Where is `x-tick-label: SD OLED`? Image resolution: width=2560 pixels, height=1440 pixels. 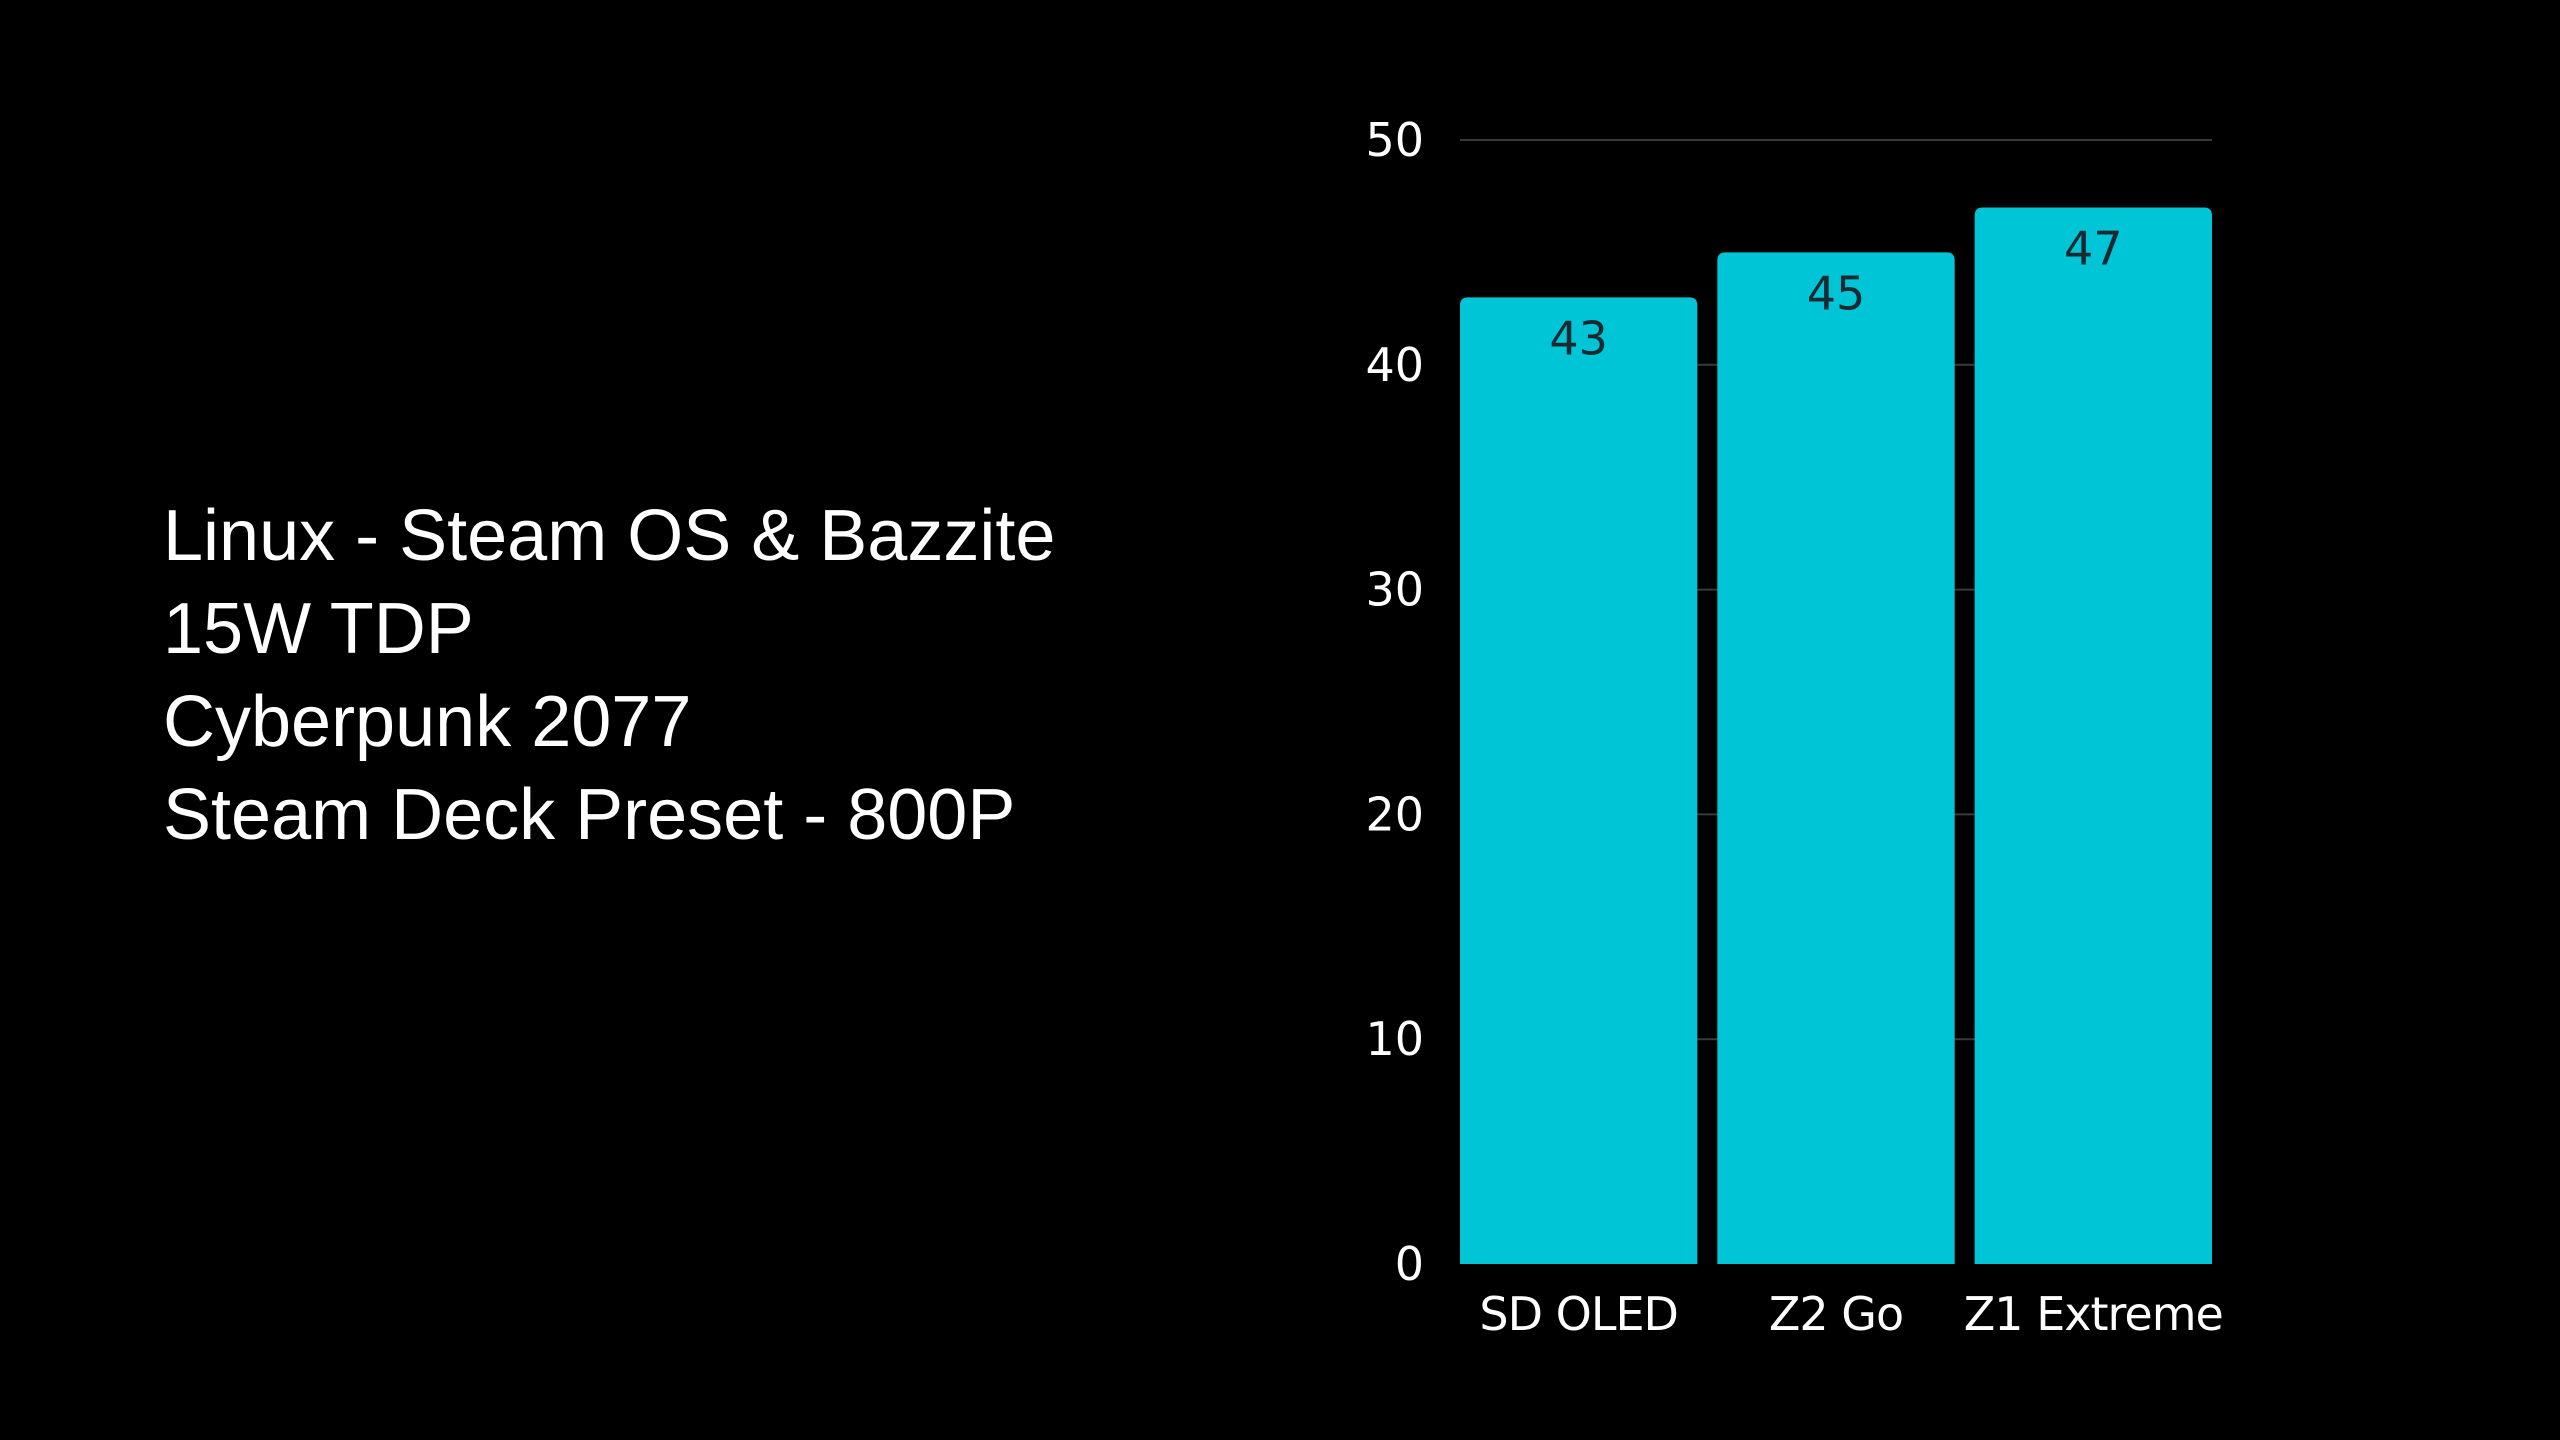
x-tick-label: SD OLED is located at coordinates (1578, 1314).